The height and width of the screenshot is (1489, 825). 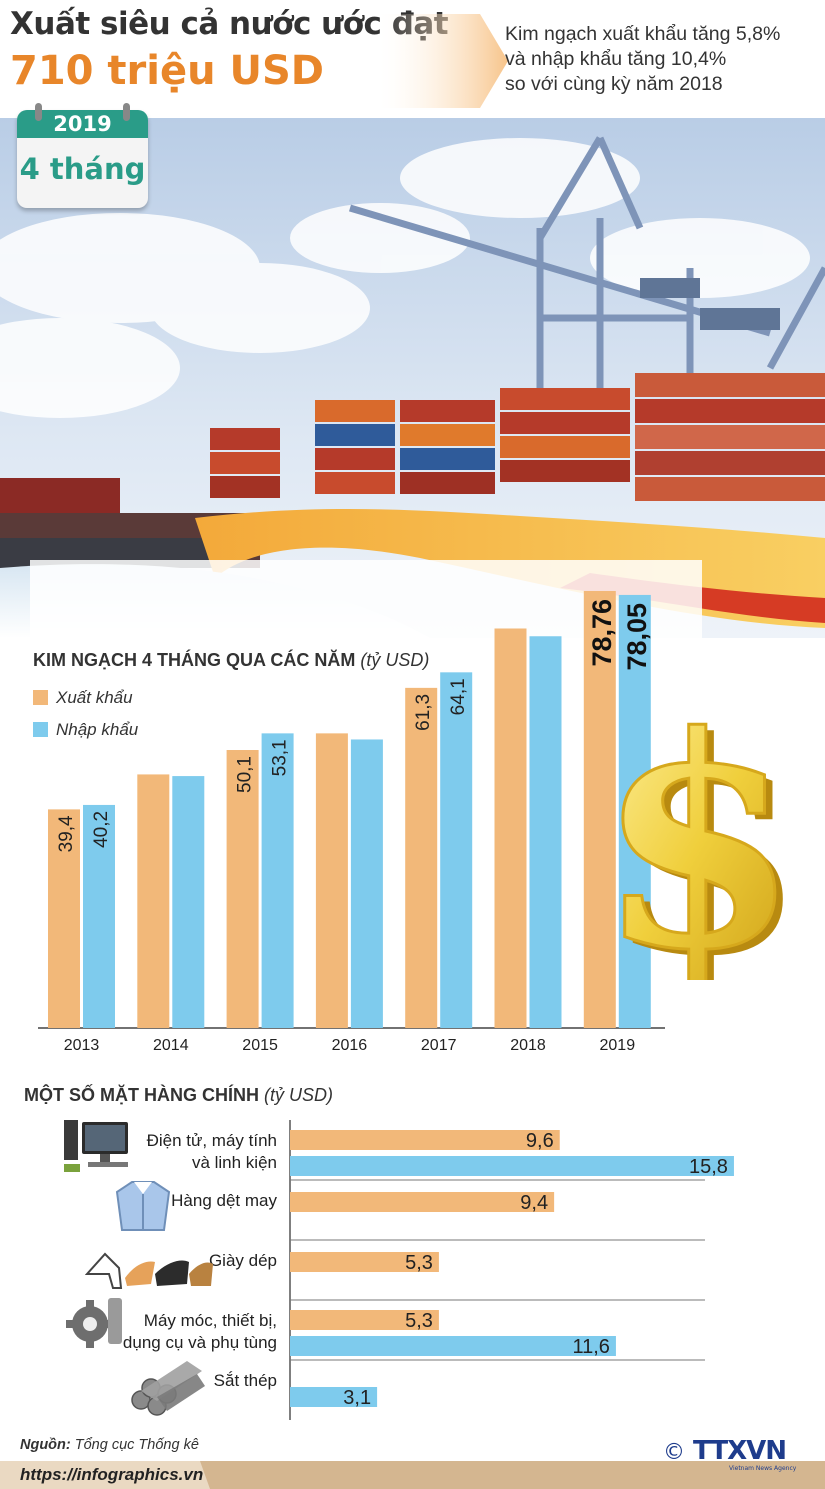 What do you see at coordinates (528, 1045) in the screenshot?
I see `x-tick-label-2018: 2018` at bounding box center [528, 1045].